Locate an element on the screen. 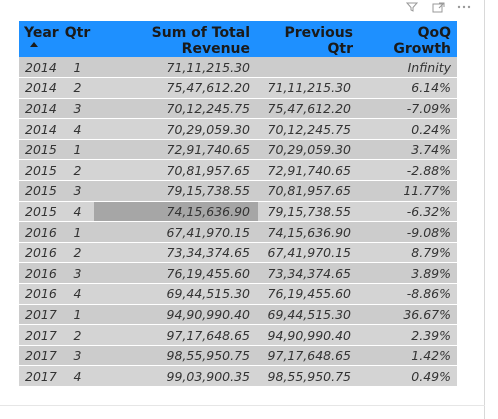 This screenshot has width=498, height=419. cell-revenue: 98,55,950.75 is located at coordinates (176, 356).